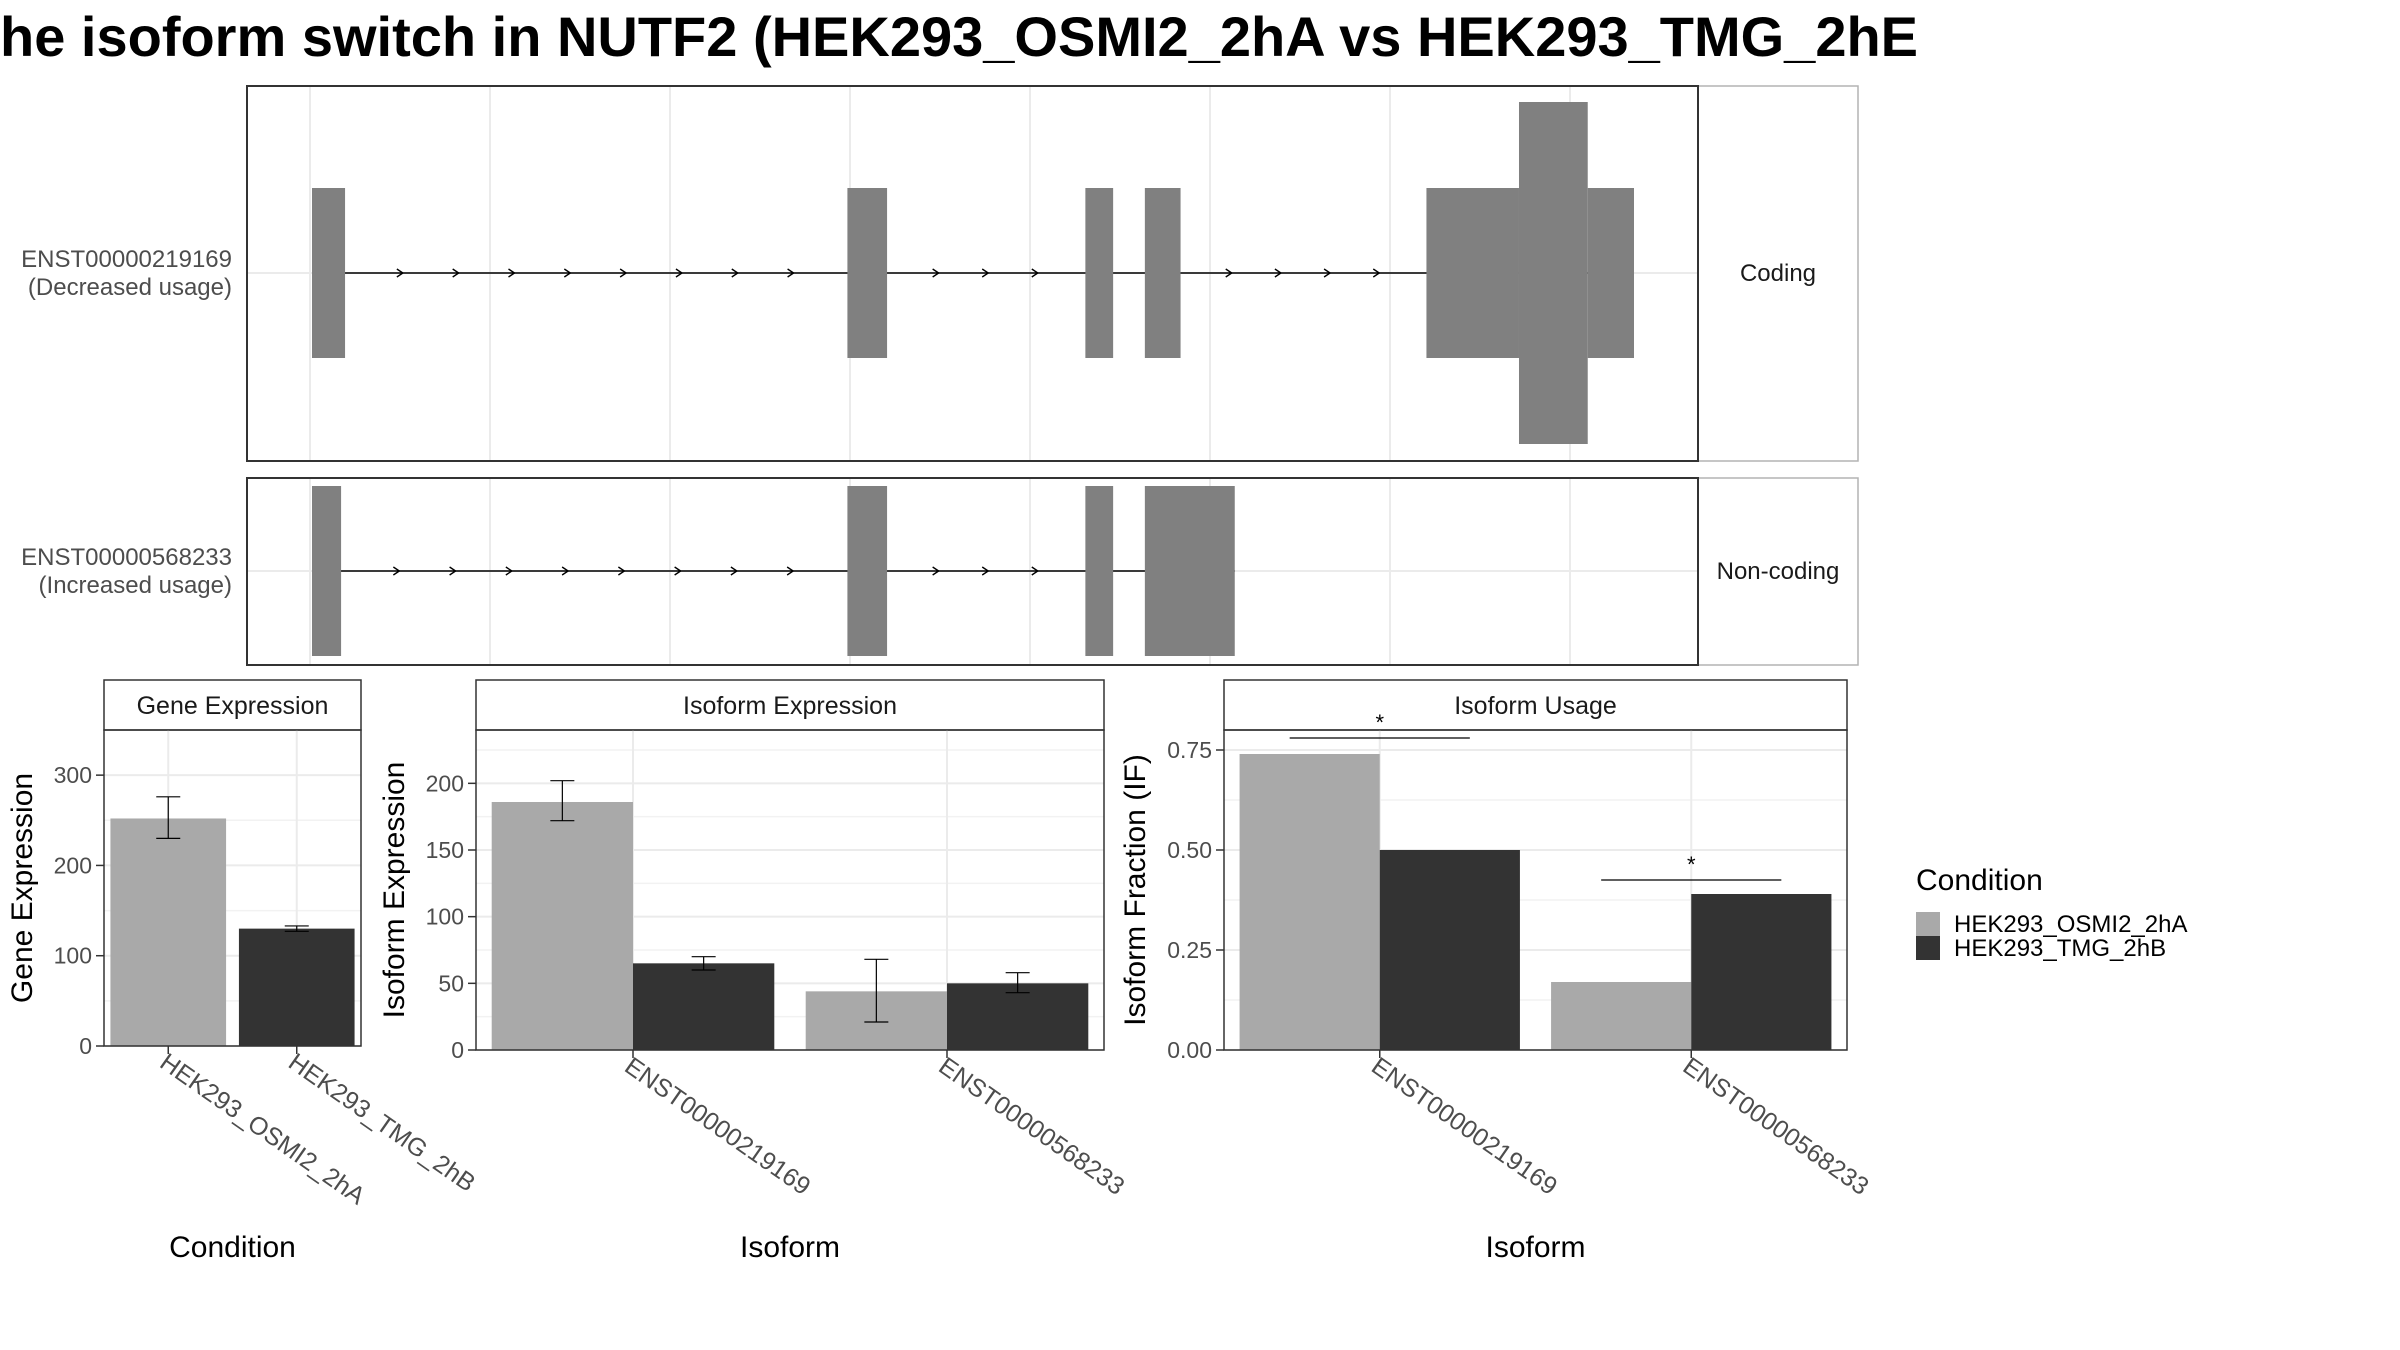  I want to click on panel-strip-title: Isoform Expression, so click(790, 706).